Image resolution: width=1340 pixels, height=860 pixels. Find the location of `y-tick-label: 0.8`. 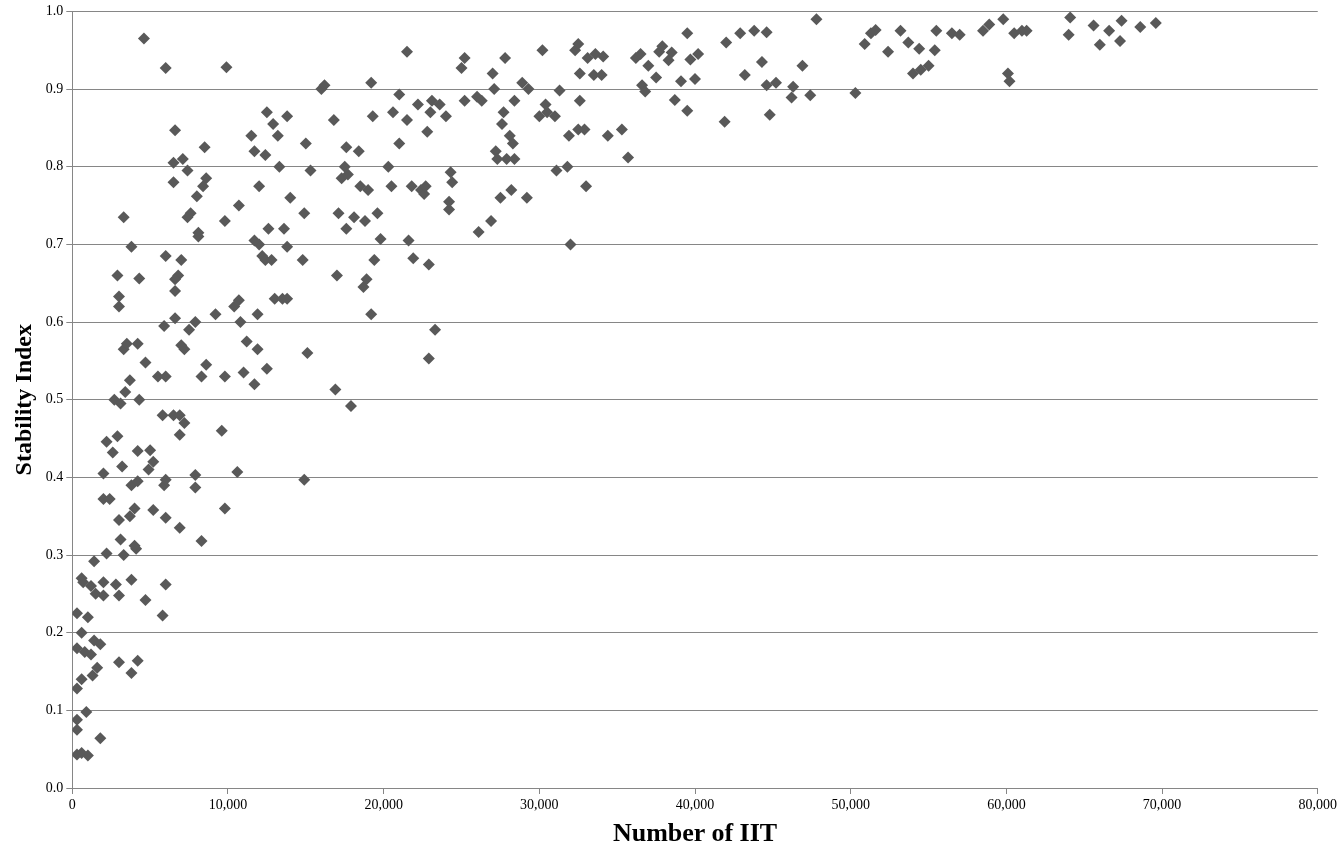

y-tick-label: 0.8 is located at coordinates (54, 166).